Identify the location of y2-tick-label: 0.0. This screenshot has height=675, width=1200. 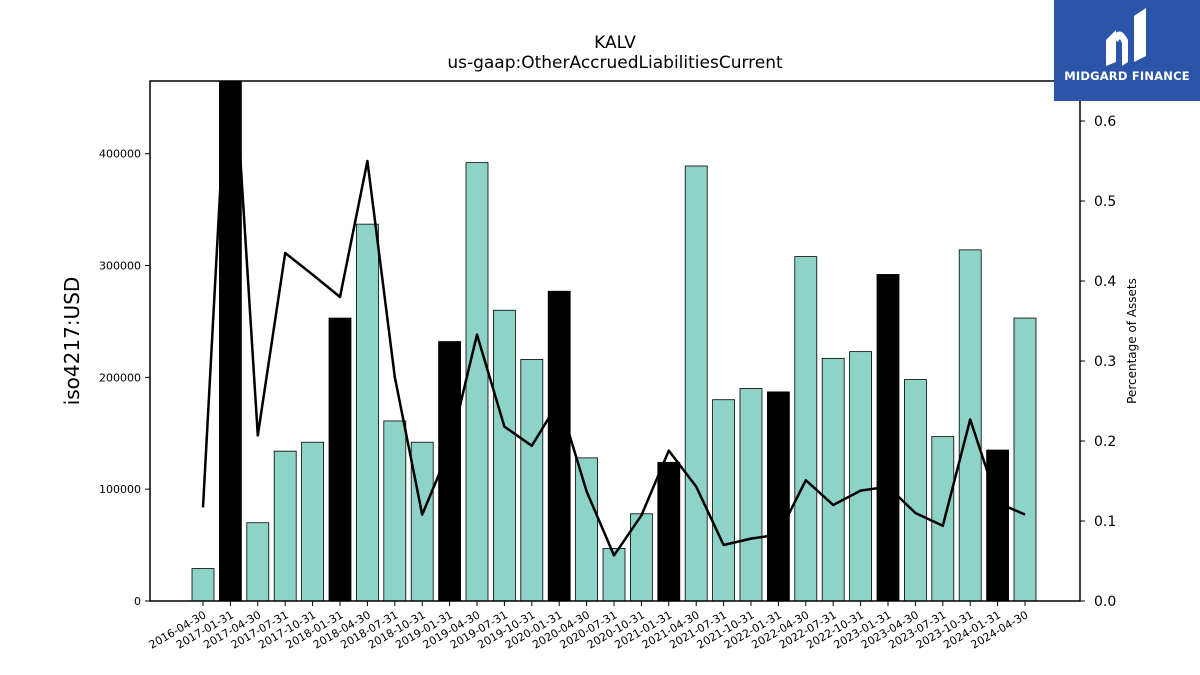
(1105, 602).